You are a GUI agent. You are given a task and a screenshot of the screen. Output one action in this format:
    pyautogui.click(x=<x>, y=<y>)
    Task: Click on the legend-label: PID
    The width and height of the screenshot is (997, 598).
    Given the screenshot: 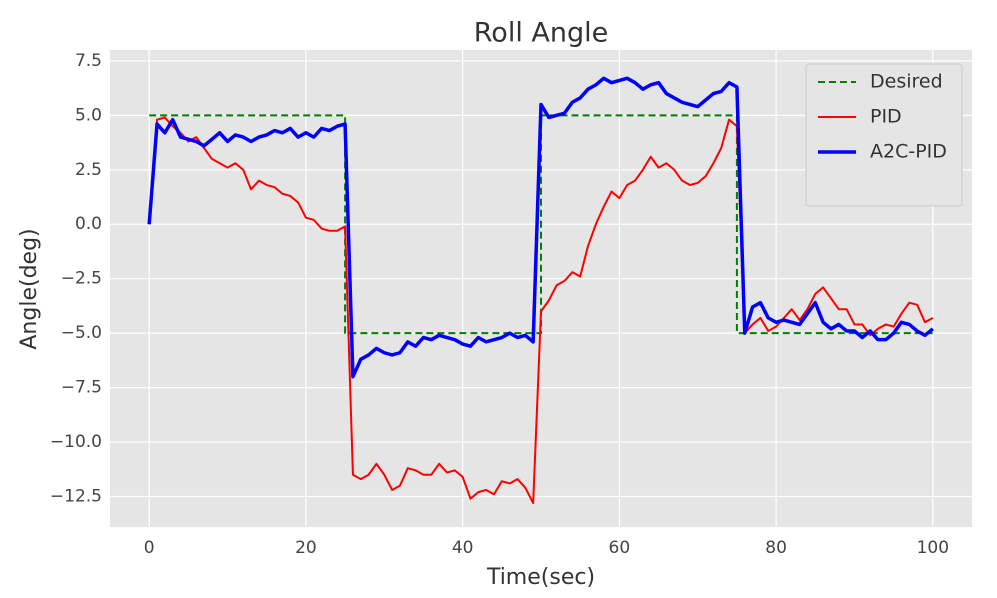 What is the action you would take?
    pyautogui.click(x=886, y=117)
    